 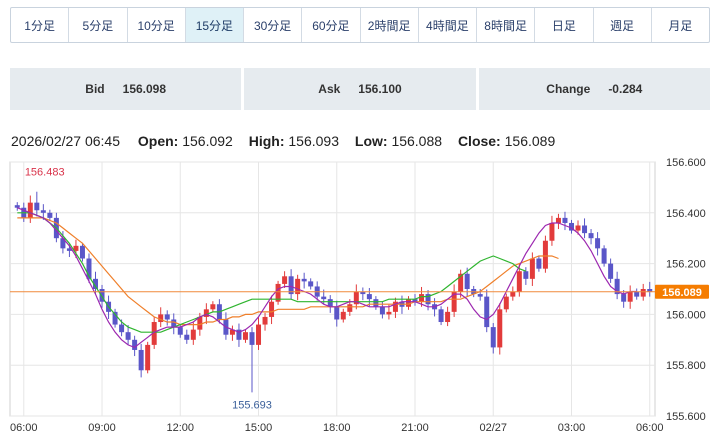 I want to click on tab-timeframe: 1分足, so click(x=40, y=25).